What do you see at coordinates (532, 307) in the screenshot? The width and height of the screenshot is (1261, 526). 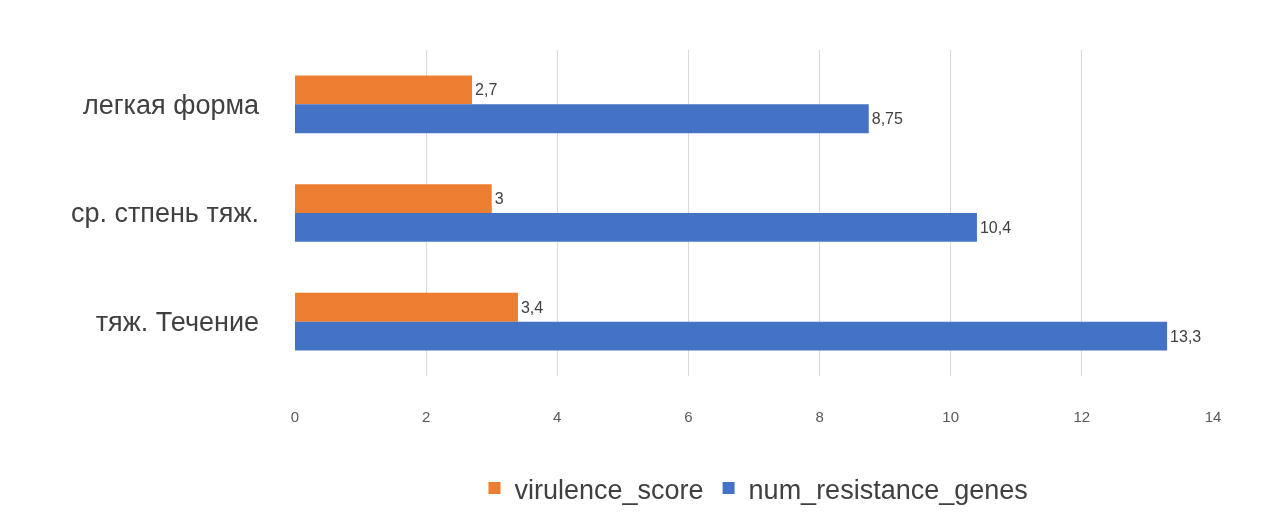 I see `data-label: 3,4` at bounding box center [532, 307].